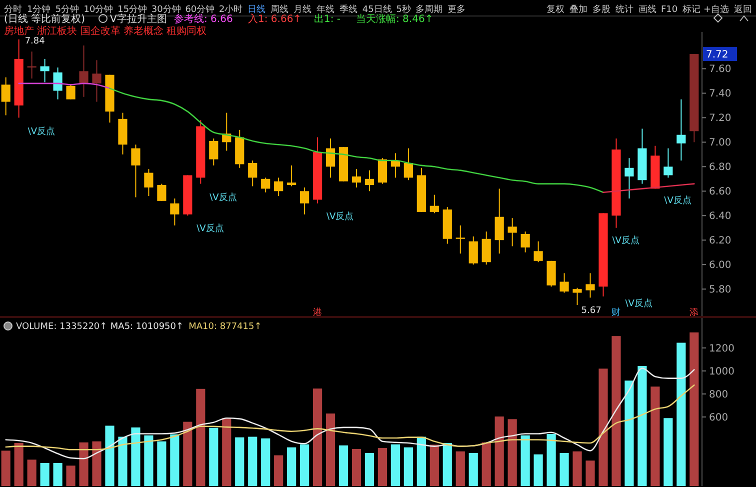 This screenshot has width=756, height=487. I want to click on text: 复权, so click(555, 9).